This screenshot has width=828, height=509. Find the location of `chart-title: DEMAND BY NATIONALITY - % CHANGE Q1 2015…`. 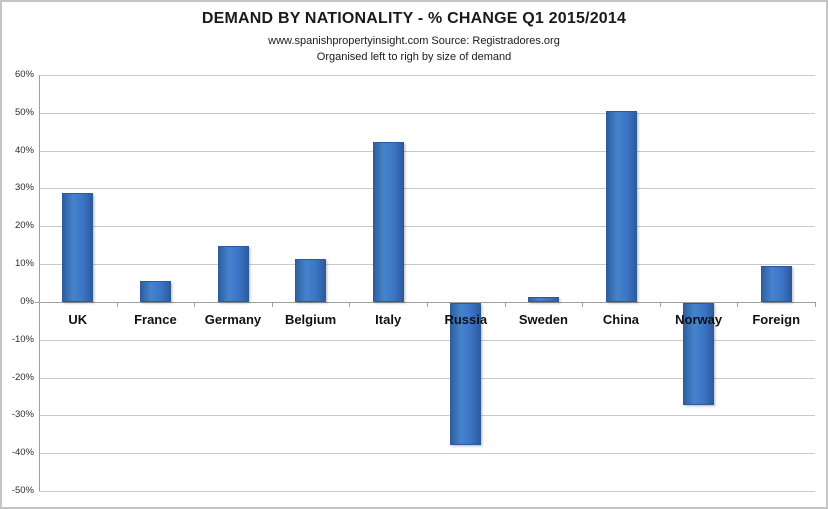

chart-title: DEMAND BY NATIONALITY - % CHANGE Q1 2015… is located at coordinates (414, 18).